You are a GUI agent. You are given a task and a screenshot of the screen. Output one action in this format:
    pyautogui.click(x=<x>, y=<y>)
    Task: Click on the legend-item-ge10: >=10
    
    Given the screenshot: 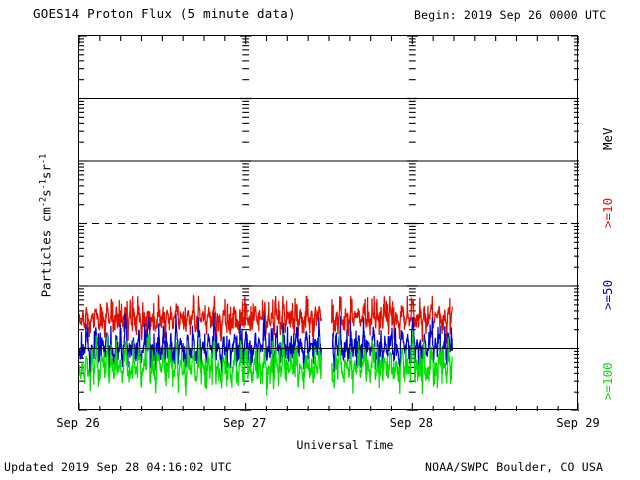 What is the action you would take?
    pyautogui.click(x=607, y=212)
    